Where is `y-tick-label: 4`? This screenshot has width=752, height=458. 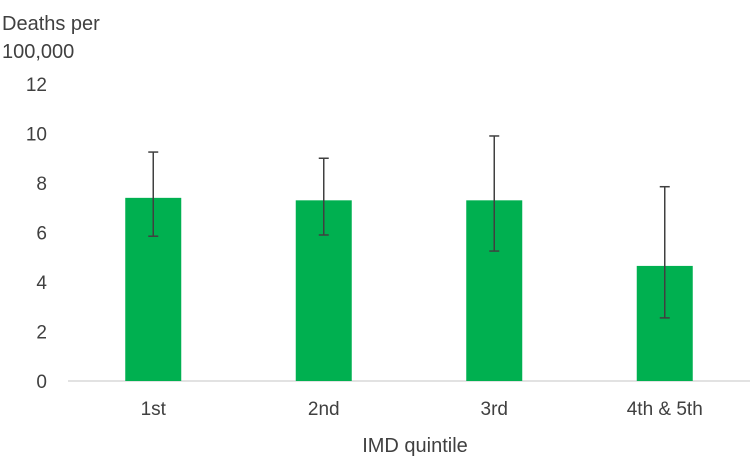 y-tick-label: 4 is located at coordinates (41, 283).